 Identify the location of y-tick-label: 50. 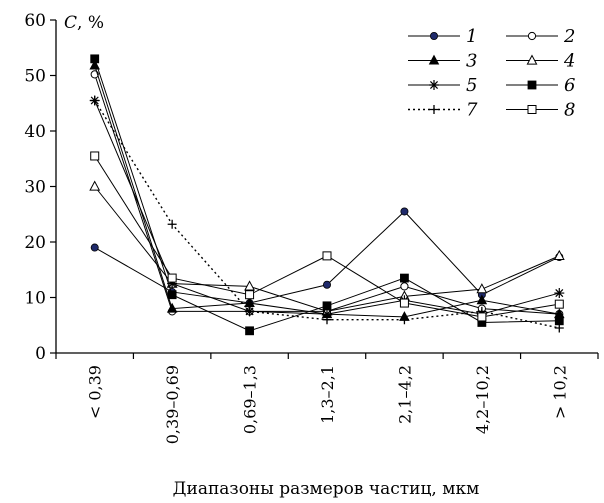
(35, 77).